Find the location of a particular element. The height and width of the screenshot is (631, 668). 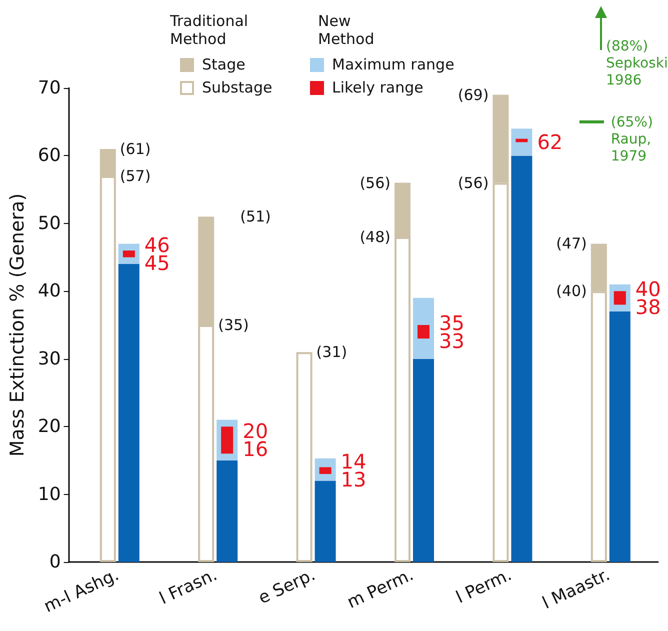

annotation: (47) is located at coordinates (571, 243).